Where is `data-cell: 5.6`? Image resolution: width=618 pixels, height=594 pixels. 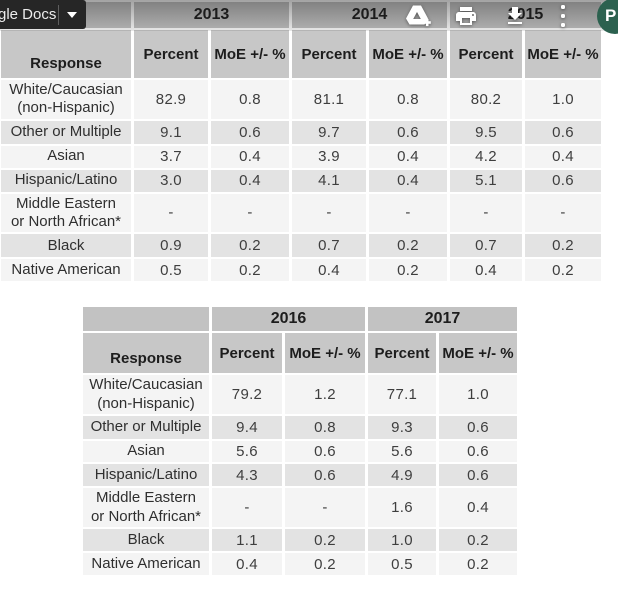
data-cell: 5.6 is located at coordinates (247, 451).